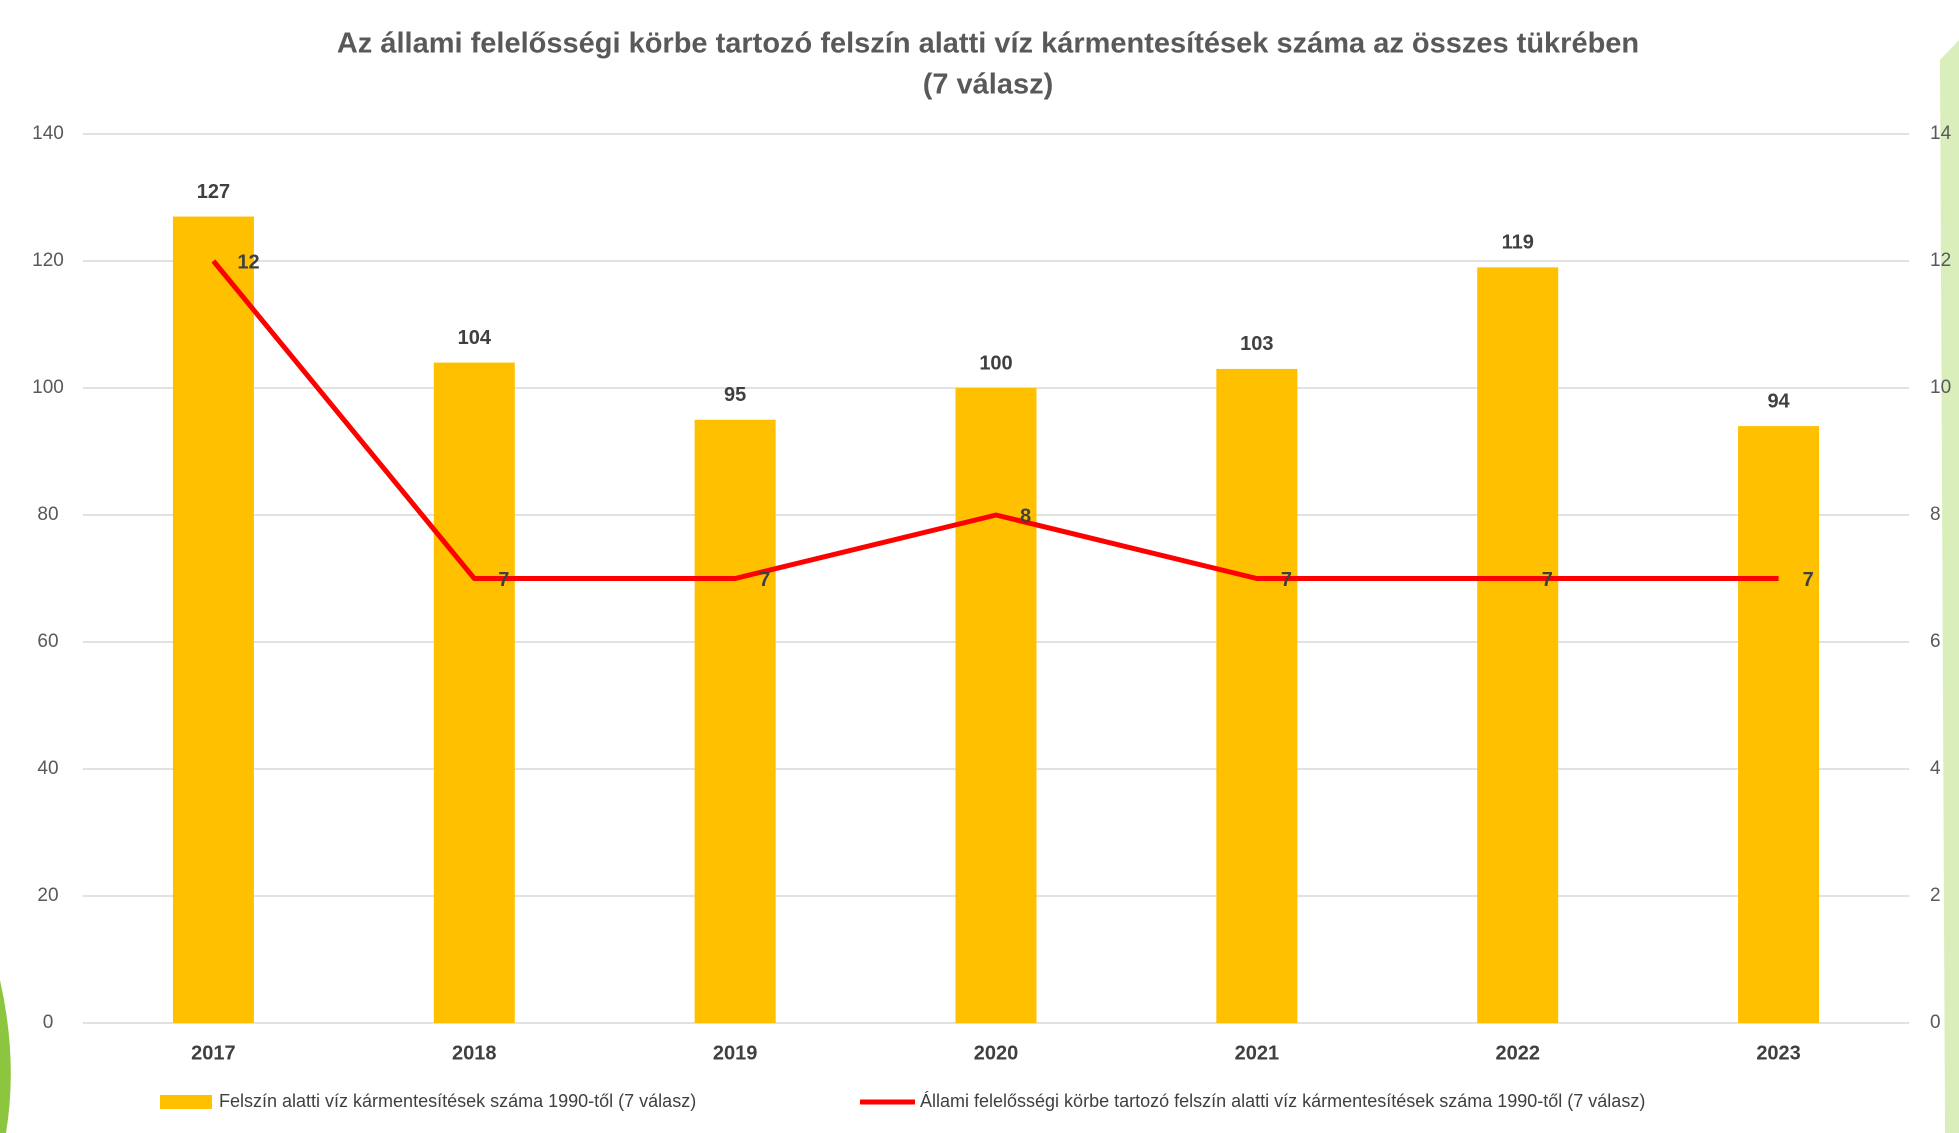 The height and width of the screenshot is (1133, 1959). I want to click on data-label: 119, so click(1518, 243).